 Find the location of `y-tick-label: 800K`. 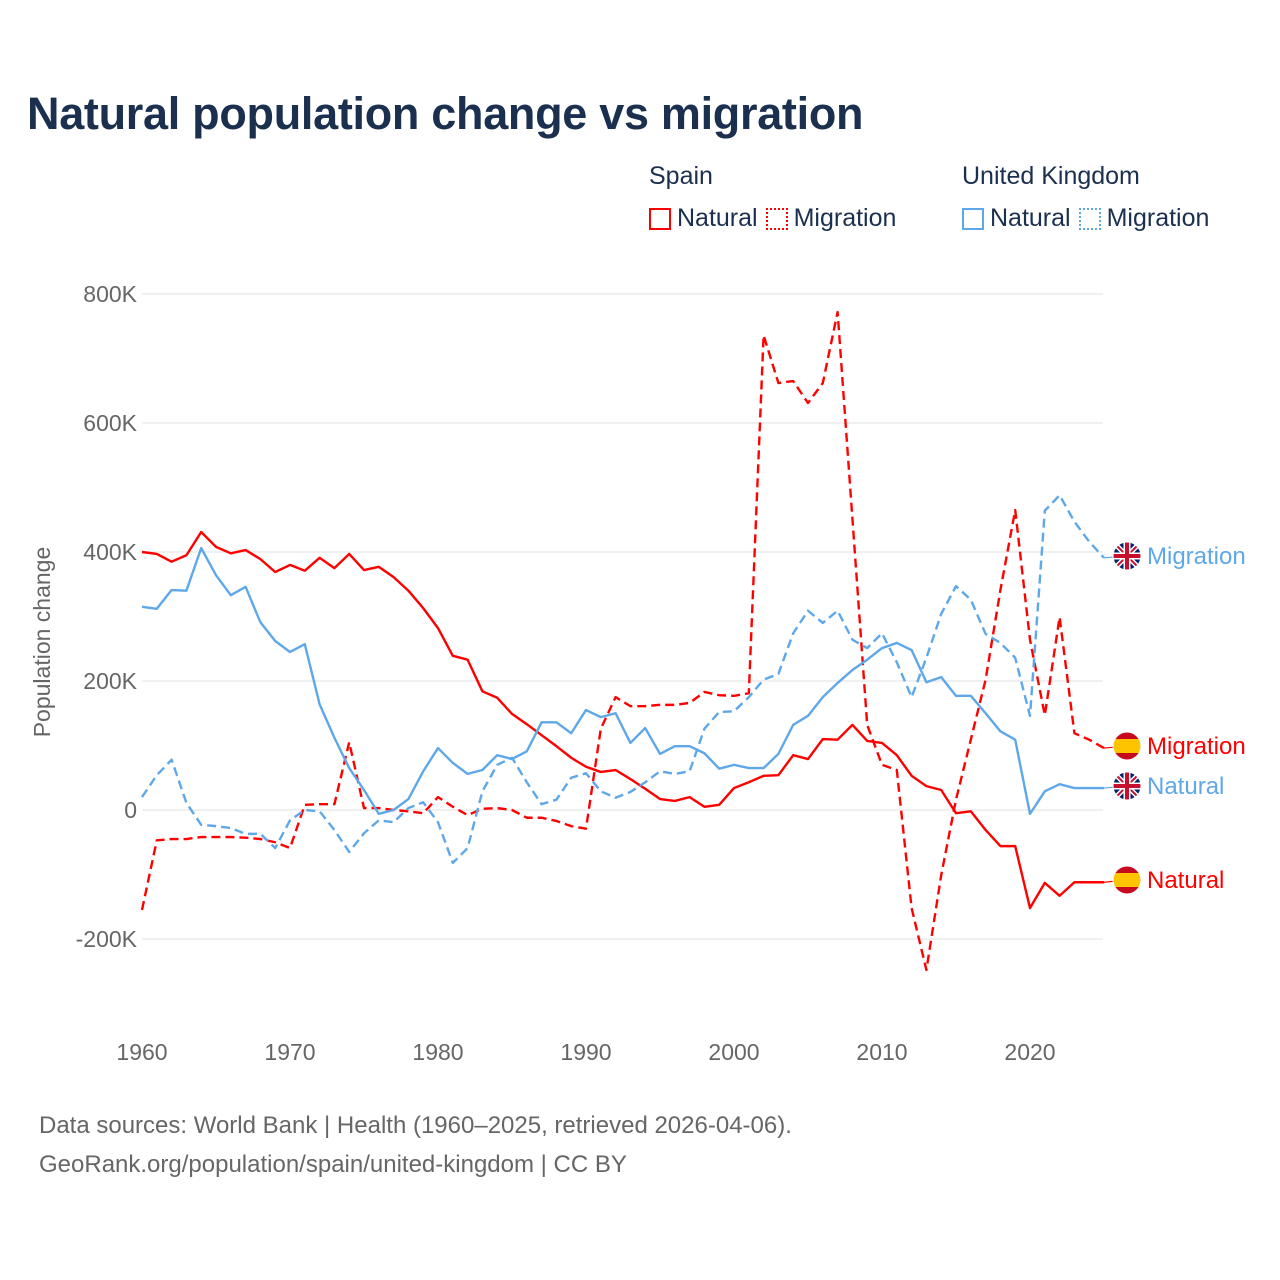

y-tick-label: 800K is located at coordinates (110, 294).